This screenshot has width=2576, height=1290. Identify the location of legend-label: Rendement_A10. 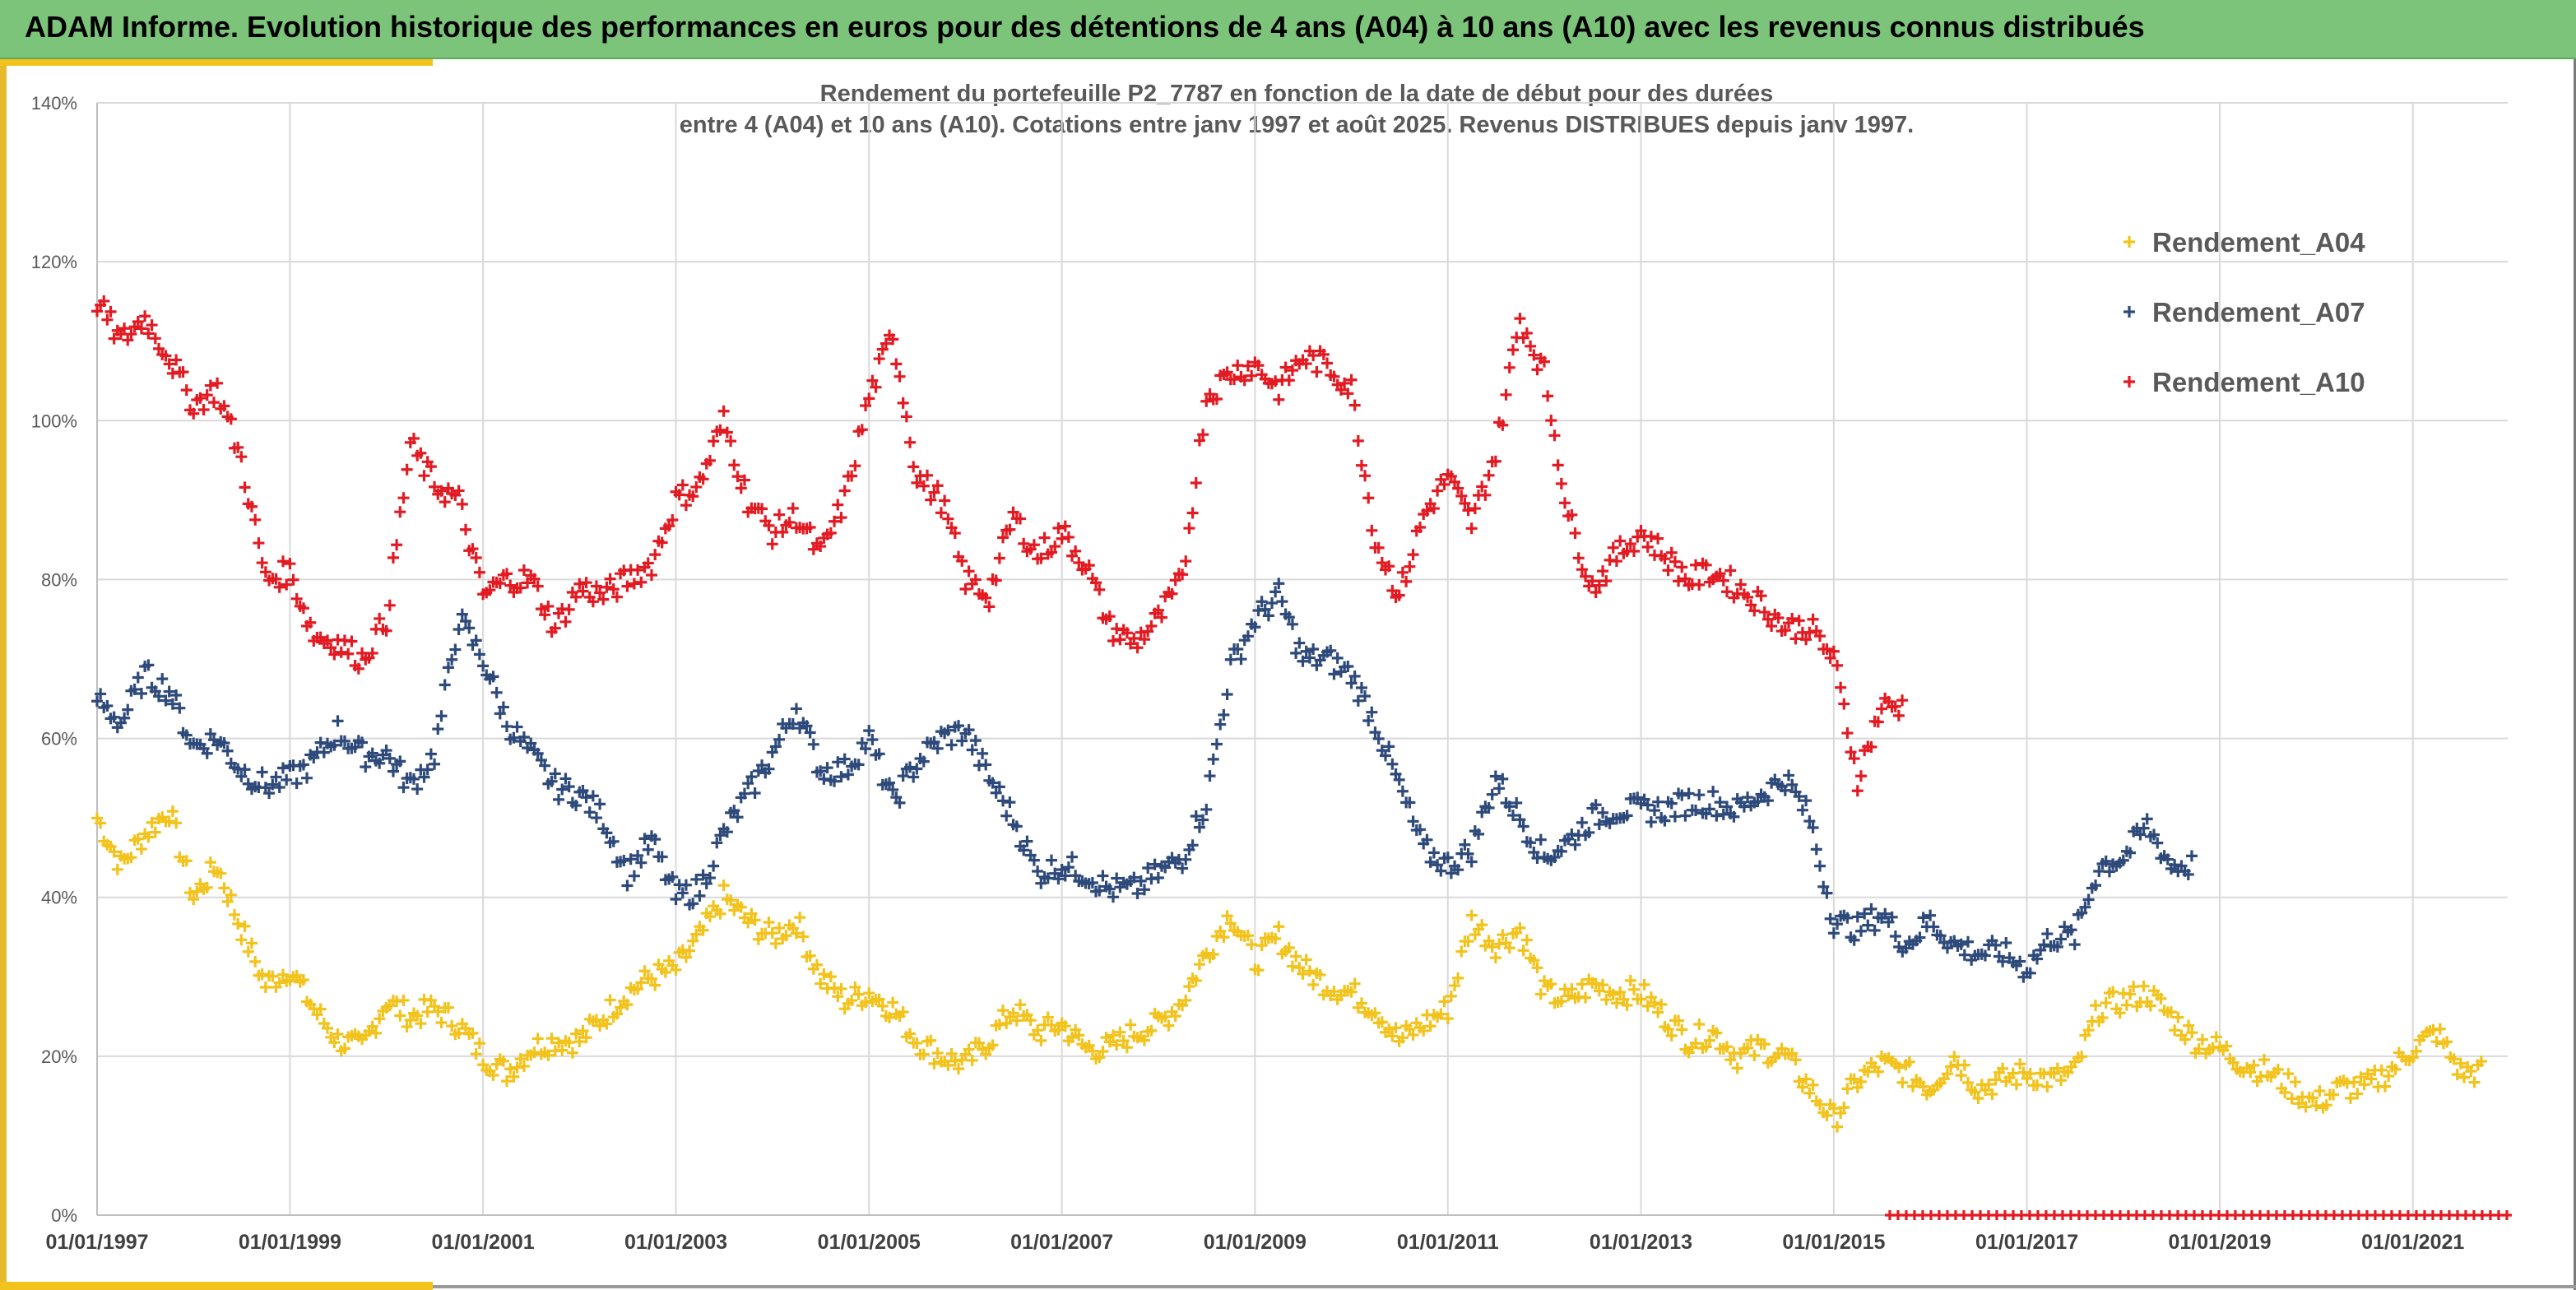
(2258, 382).